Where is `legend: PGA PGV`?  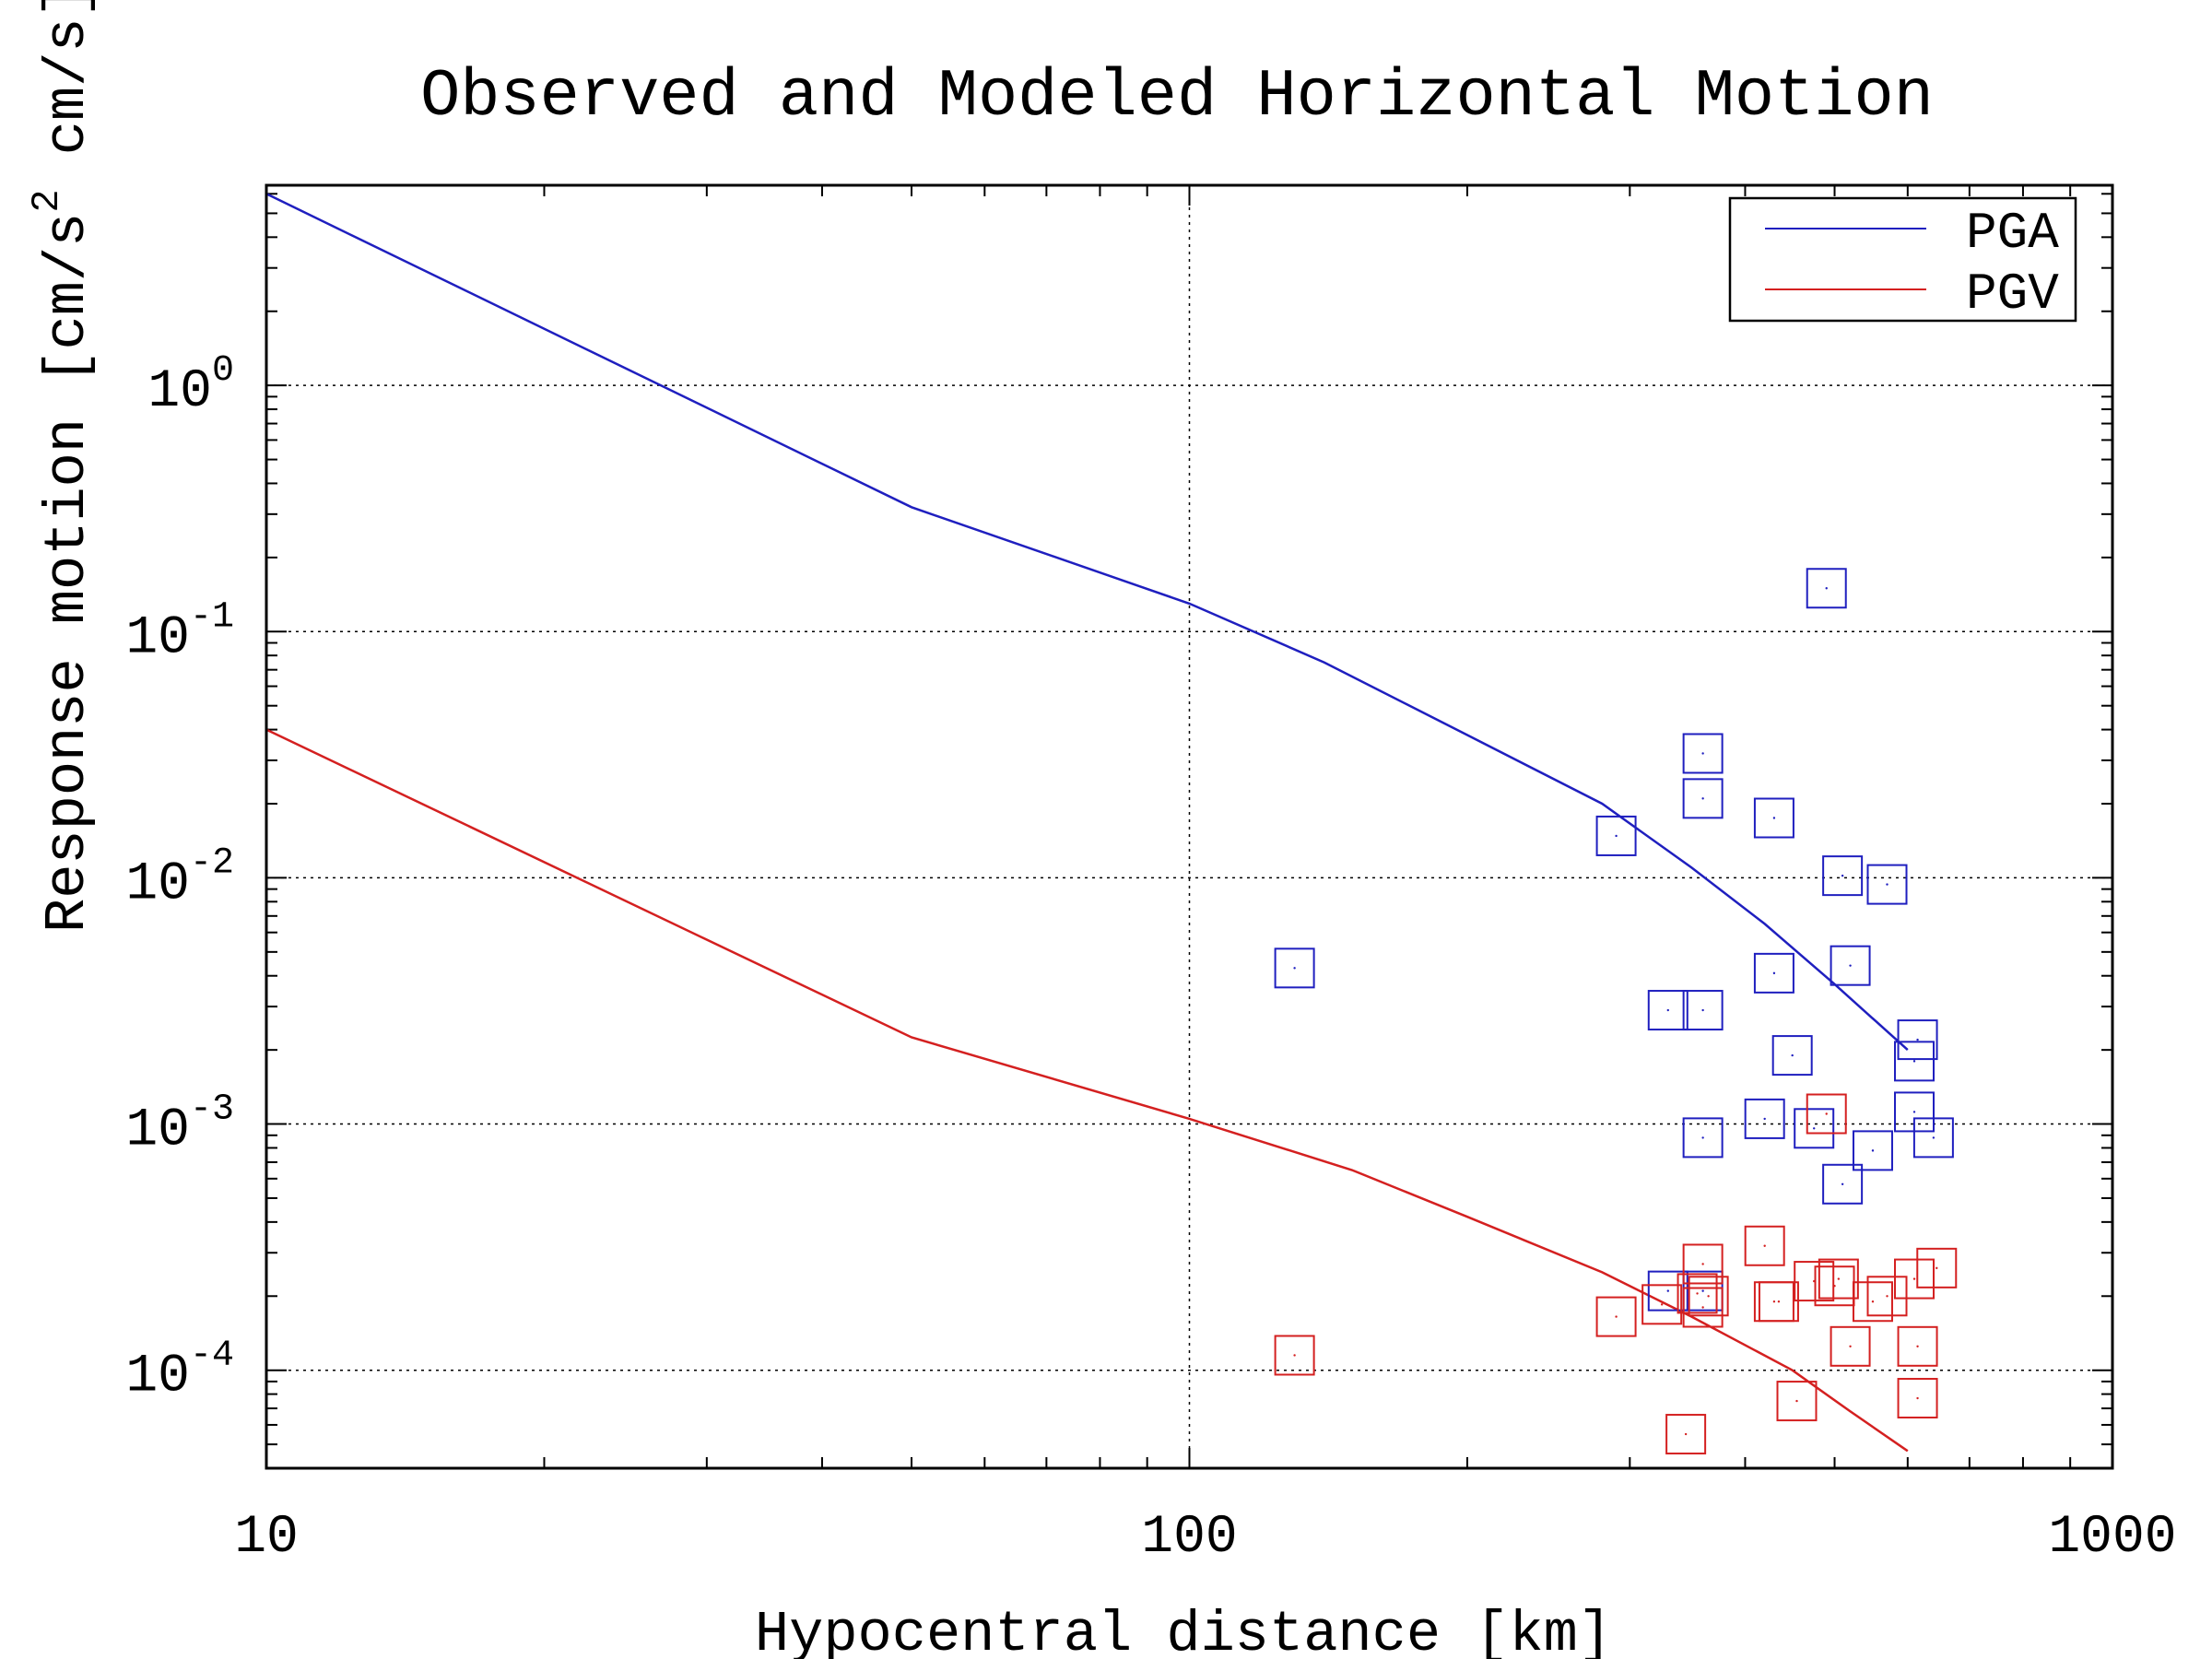 legend: PGA PGV is located at coordinates (1902, 260).